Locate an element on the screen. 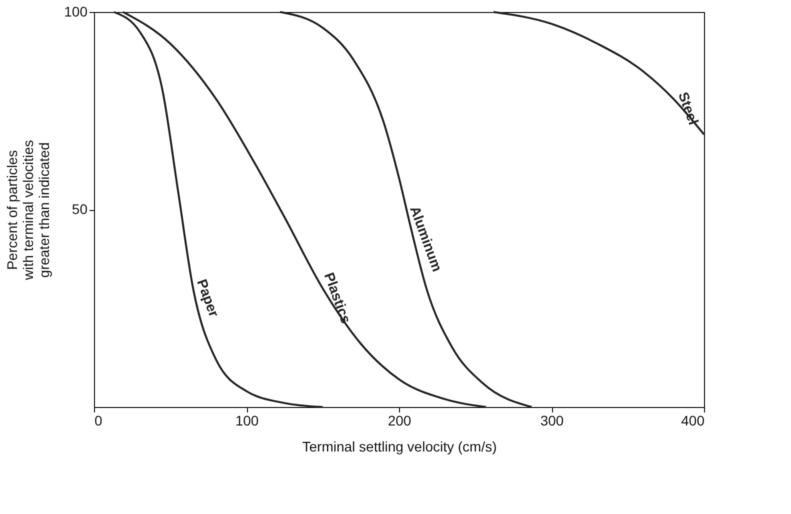 Image resolution: width=791 pixels, height=514 pixels. x-tick-label: 300 is located at coordinates (552, 420).